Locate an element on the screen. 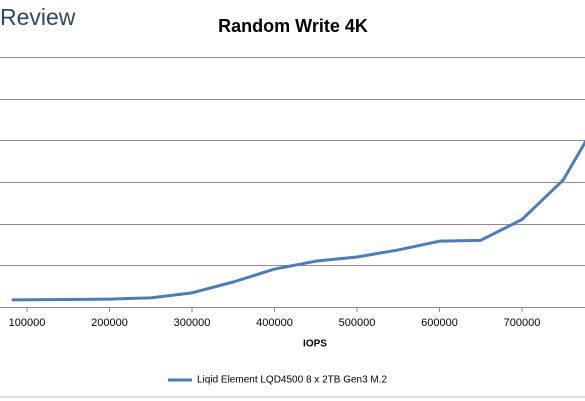  x-tick-label: 200000 is located at coordinates (109, 323).